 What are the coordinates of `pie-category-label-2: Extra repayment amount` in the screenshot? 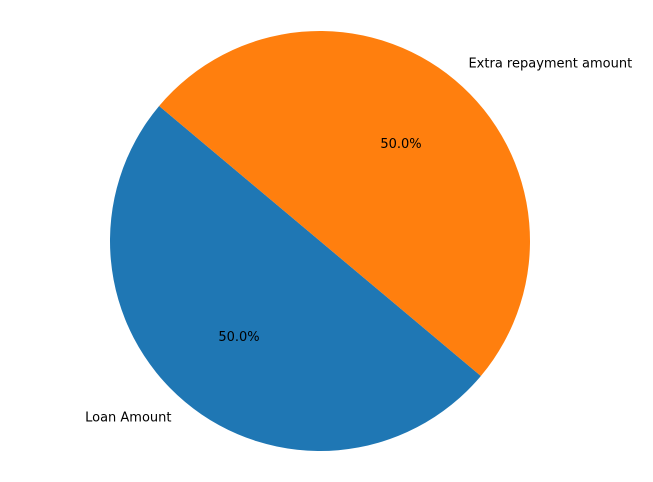 It's located at (550, 64).